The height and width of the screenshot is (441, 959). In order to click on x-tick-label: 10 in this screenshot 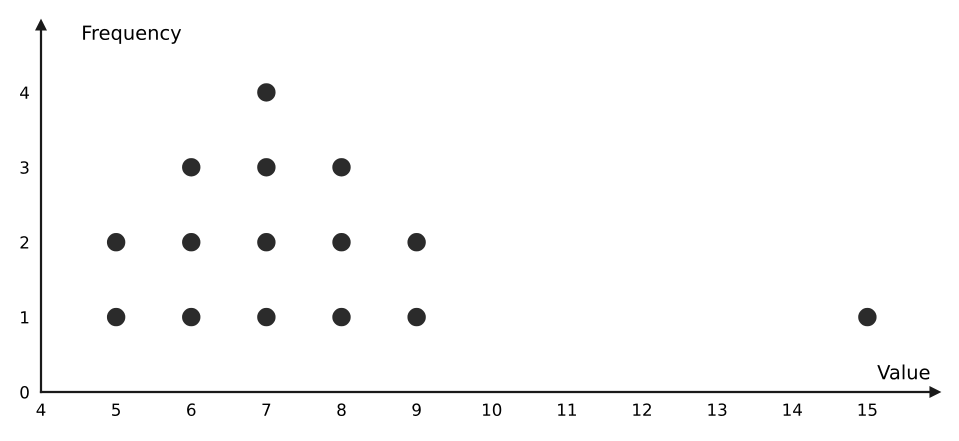, I will do `click(492, 409)`.